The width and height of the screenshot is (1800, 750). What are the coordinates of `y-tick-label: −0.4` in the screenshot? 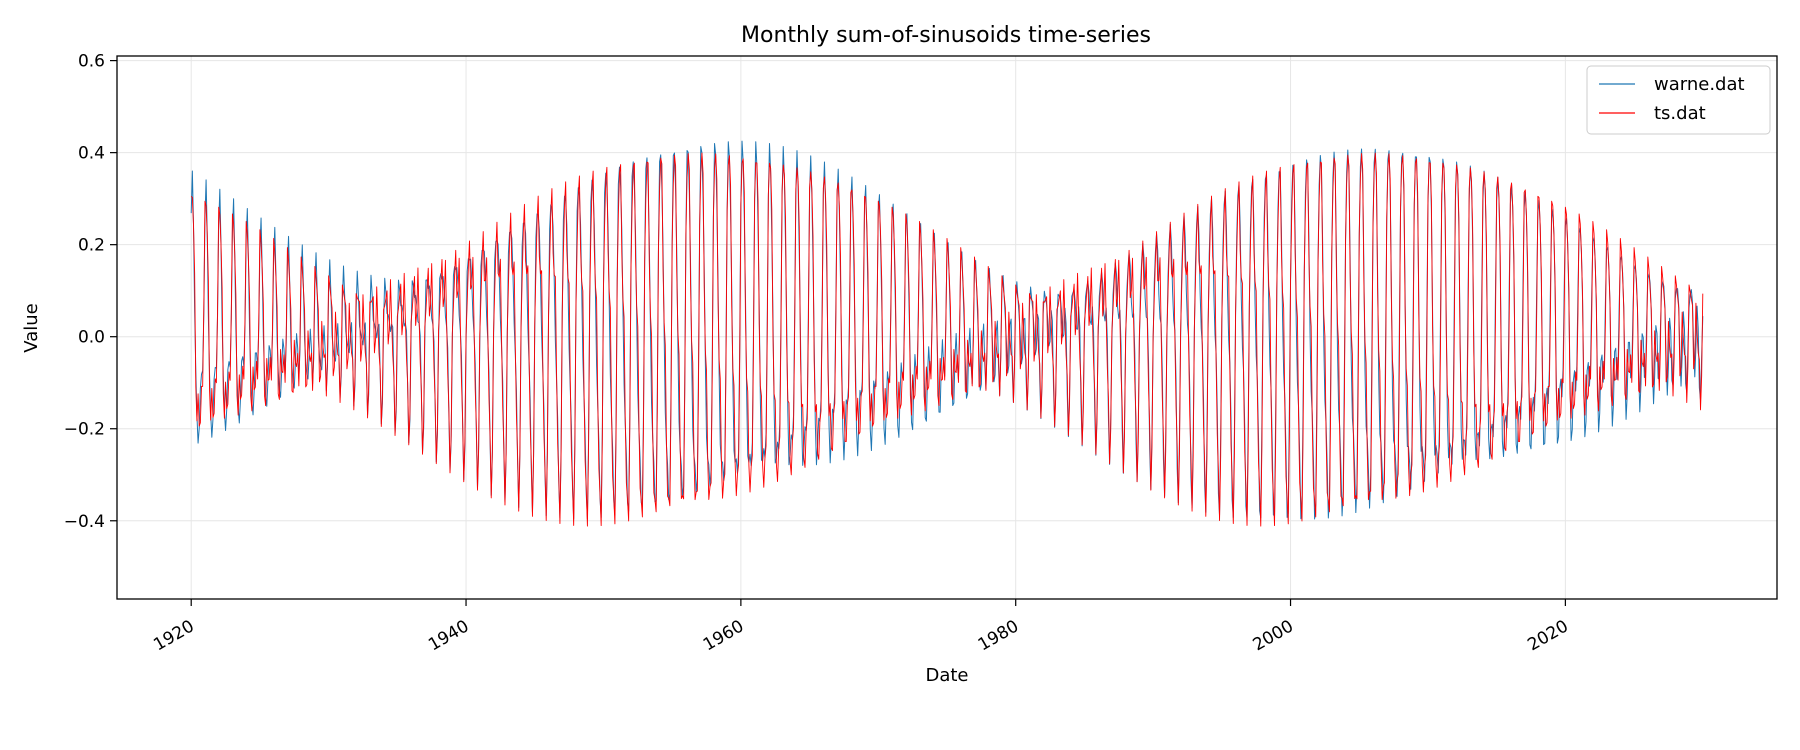 It's located at (84, 522).